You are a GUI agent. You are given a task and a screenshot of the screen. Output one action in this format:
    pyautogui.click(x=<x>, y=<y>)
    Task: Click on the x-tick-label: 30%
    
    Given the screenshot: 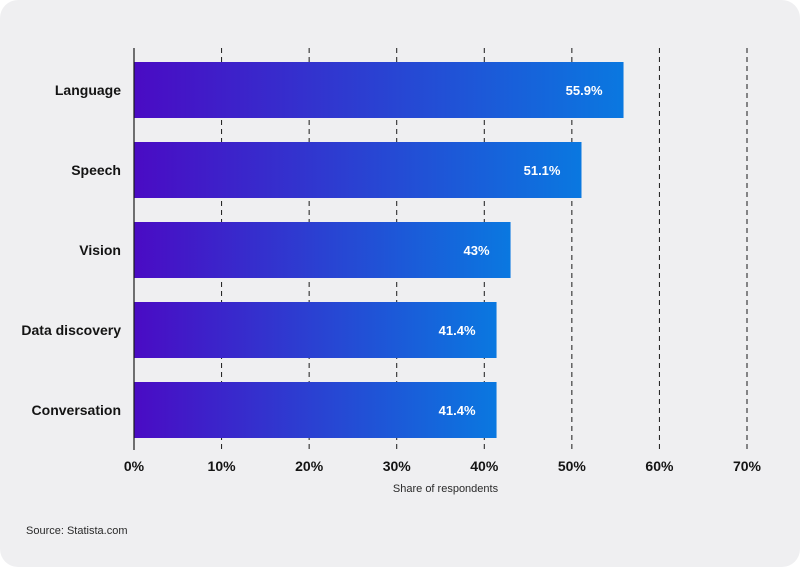 What is the action you would take?
    pyautogui.click(x=397, y=466)
    